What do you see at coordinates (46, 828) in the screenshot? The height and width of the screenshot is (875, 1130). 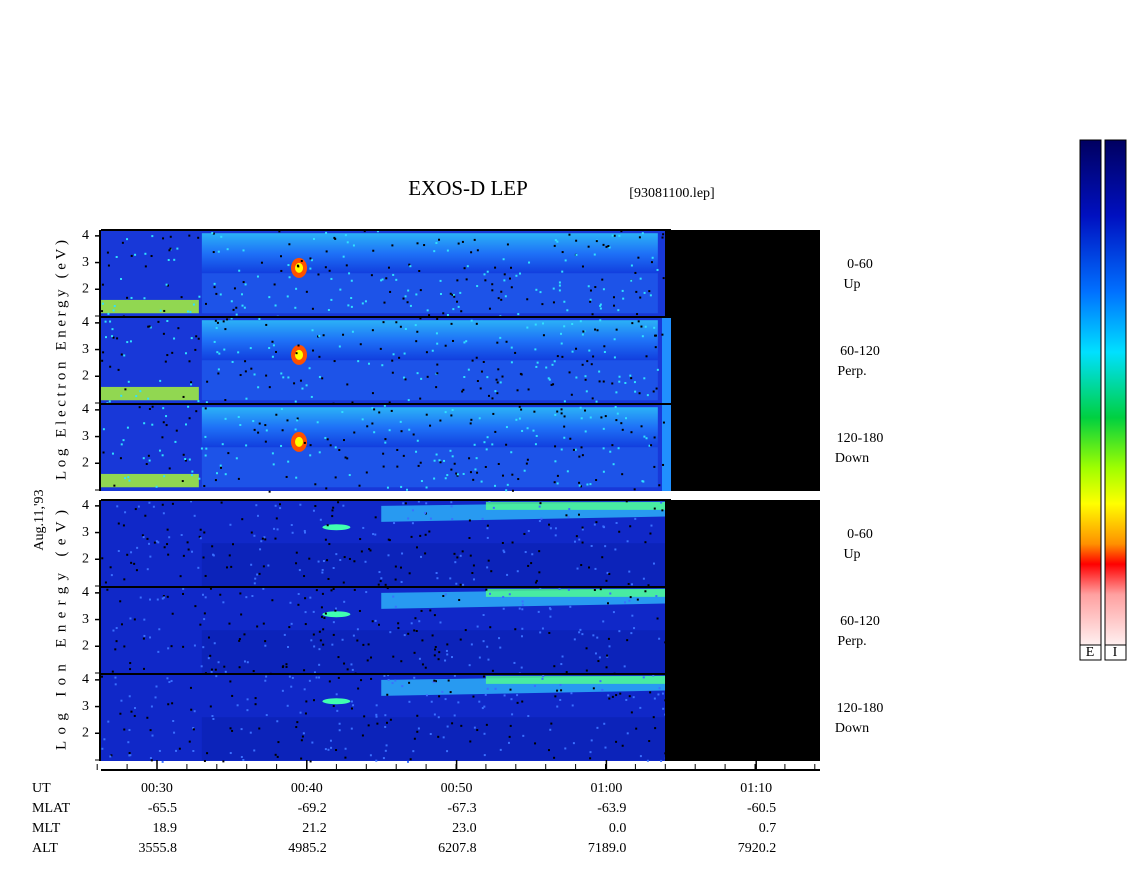 I see `row-name: MLT` at bounding box center [46, 828].